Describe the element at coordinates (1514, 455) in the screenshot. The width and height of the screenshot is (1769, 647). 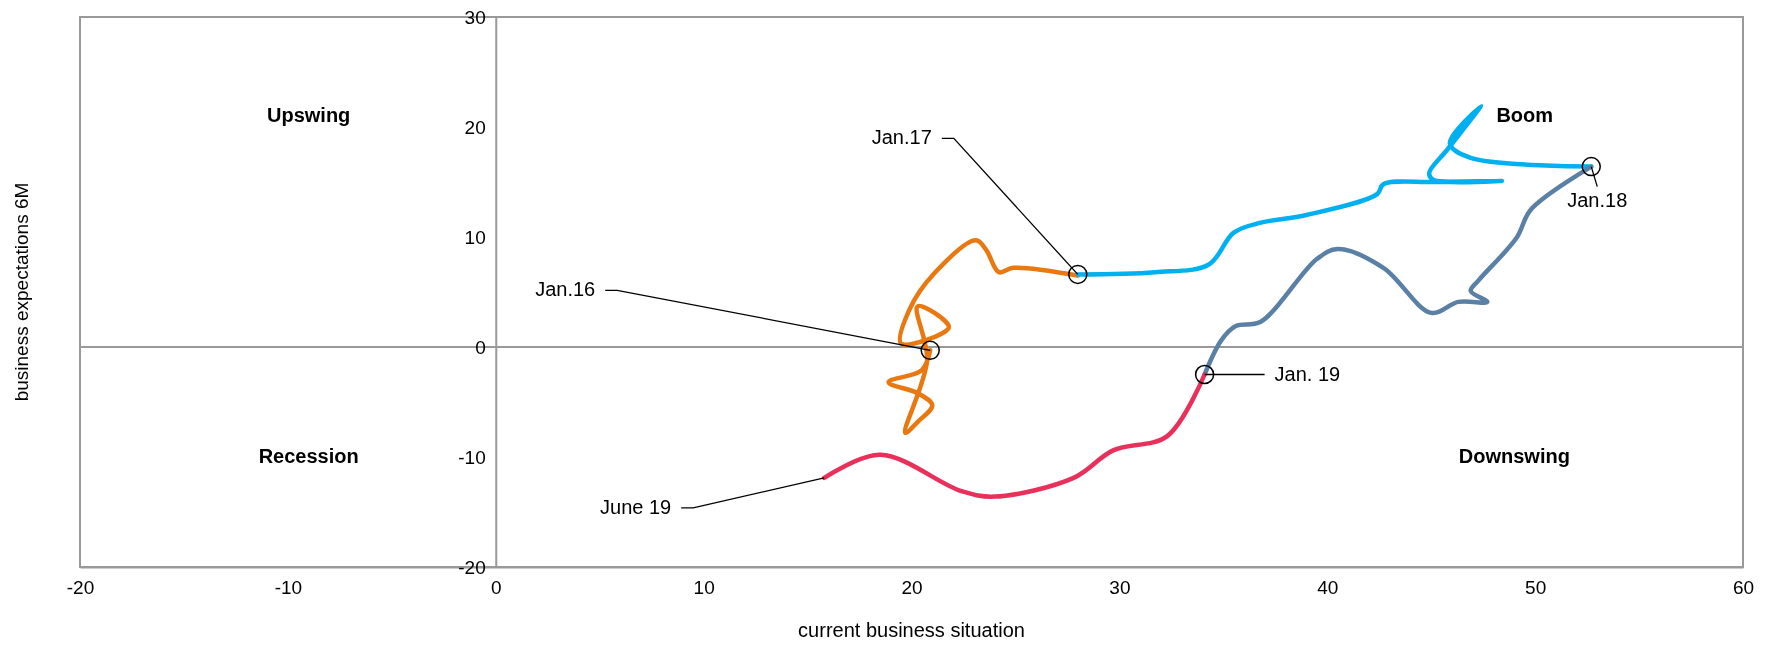
I see `annotation: Downswing` at that location.